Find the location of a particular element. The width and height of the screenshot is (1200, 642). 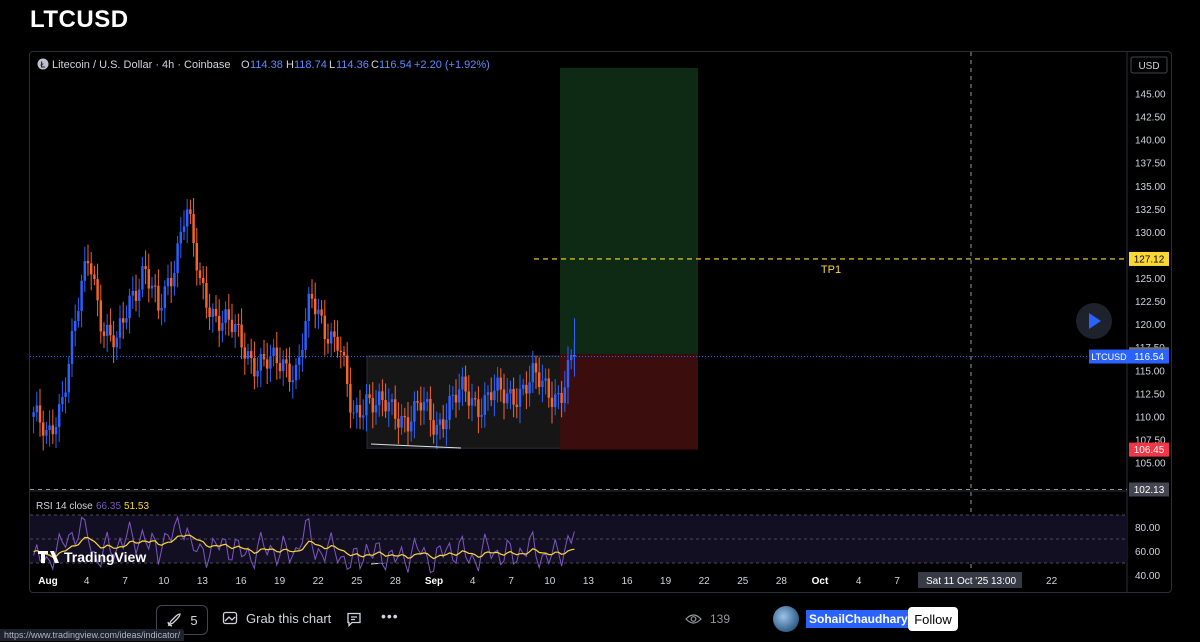

price-tick-label: 132.50 is located at coordinates (1150, 210).